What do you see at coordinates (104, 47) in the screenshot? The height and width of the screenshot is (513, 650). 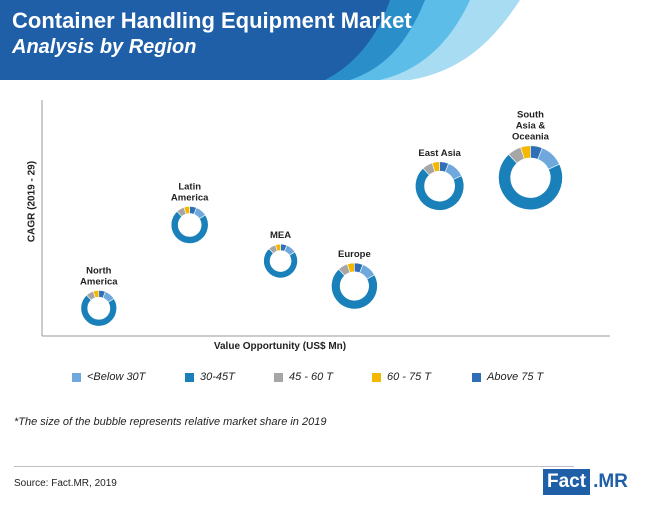 I see `page-subtitle: Analysis by Region` at bounding box center [104, 47].